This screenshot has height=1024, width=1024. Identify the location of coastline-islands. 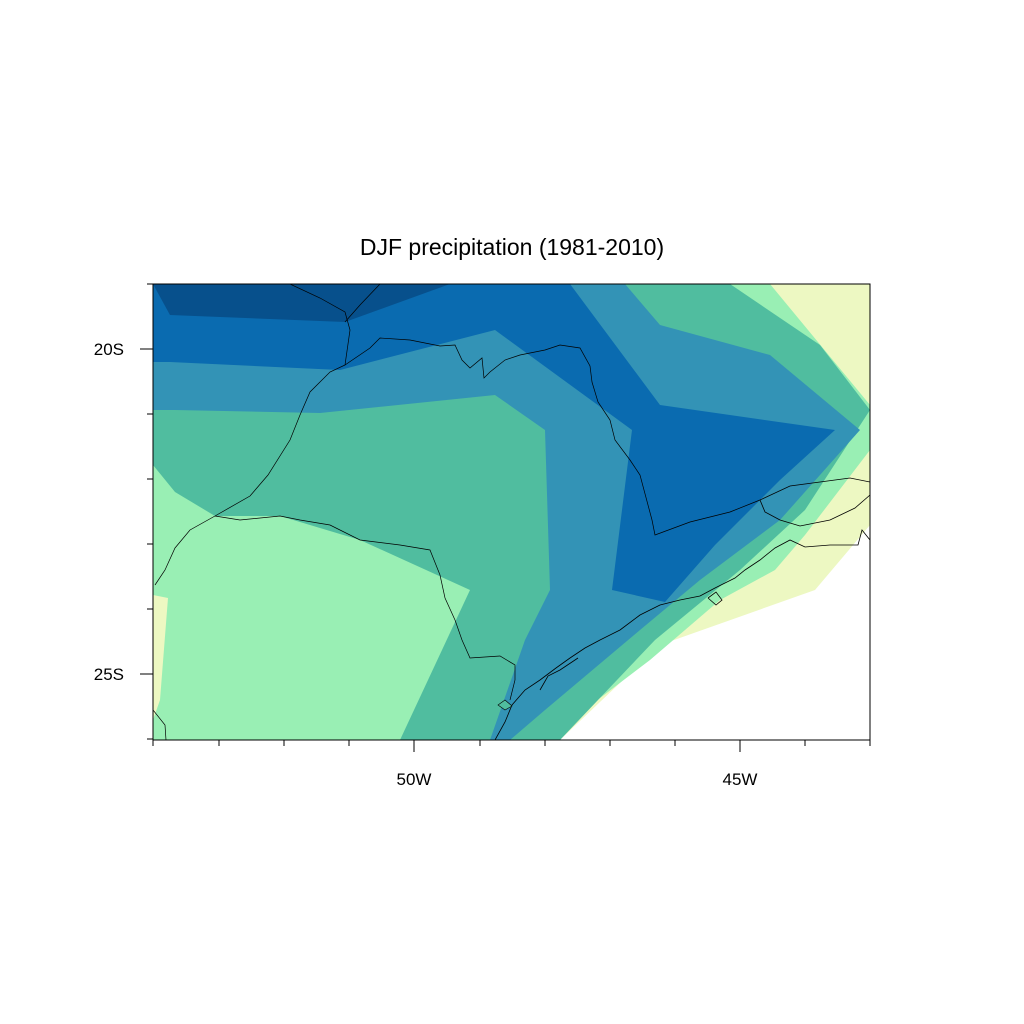
(814, 510).